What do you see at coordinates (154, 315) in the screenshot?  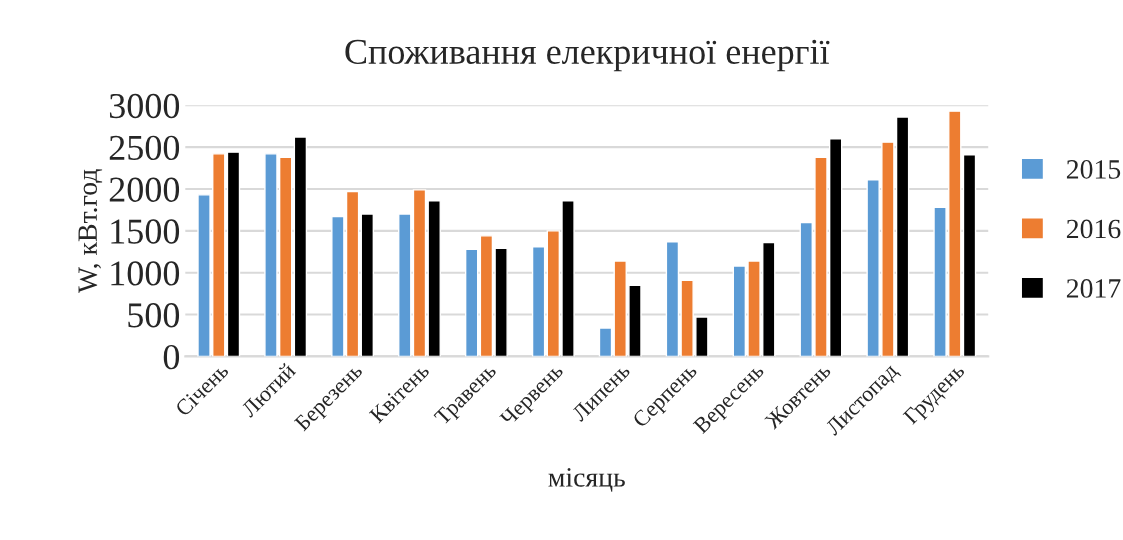 I see `y-tick-label: 500` at bounding box center [154, 315].